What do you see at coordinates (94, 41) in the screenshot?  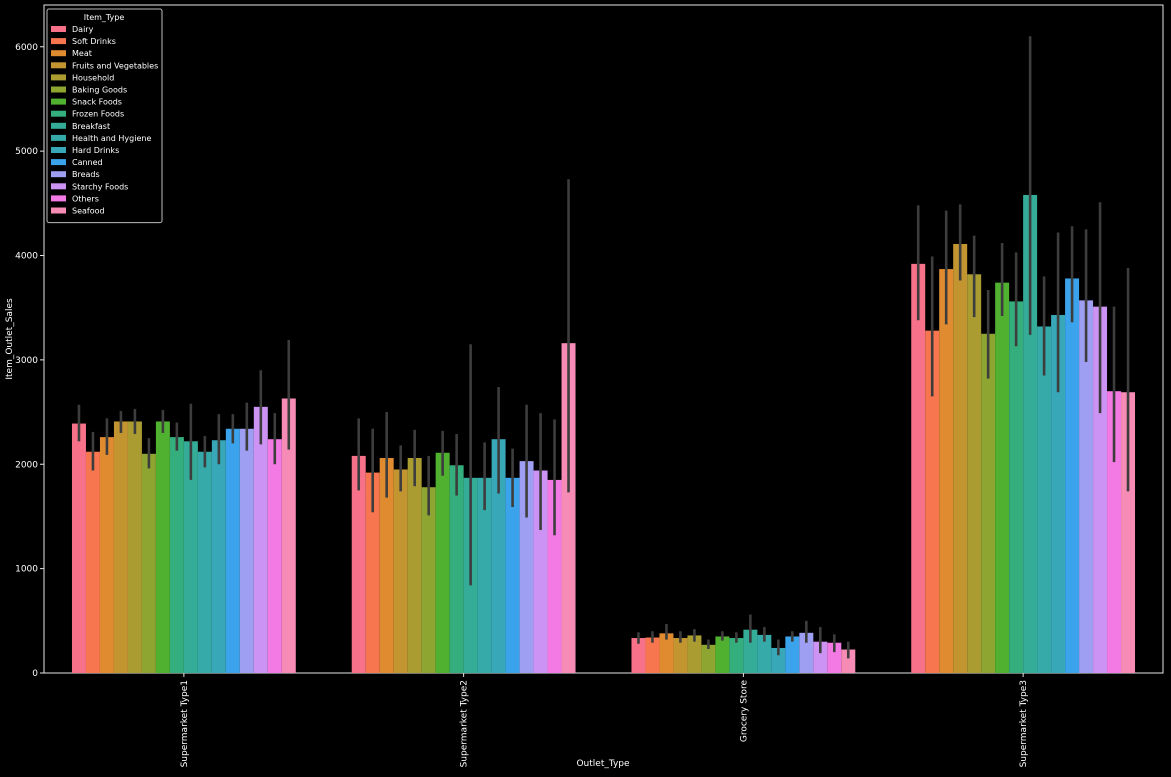 I see `legend-entry-label: Soft Drinks` at bounding box center [94, 41].